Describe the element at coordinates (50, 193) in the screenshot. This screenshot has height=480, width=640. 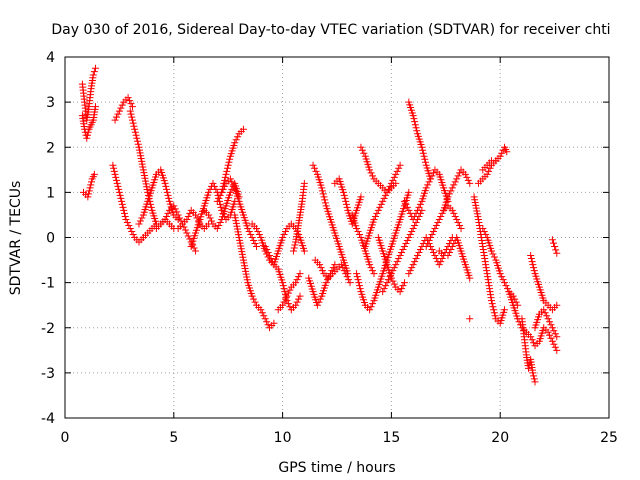
I see `y-tick-label: 1` at that location.